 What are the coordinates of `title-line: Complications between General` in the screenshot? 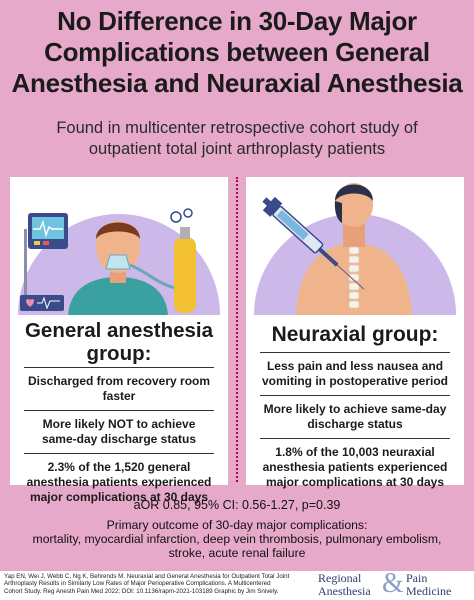 It's located at (237, 52).